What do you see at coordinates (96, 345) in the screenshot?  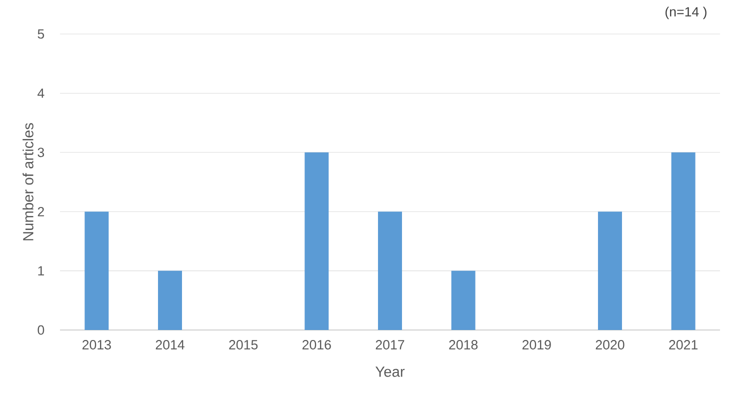 I see `x-tick-label: 2013` at bounding box center [96, 345].